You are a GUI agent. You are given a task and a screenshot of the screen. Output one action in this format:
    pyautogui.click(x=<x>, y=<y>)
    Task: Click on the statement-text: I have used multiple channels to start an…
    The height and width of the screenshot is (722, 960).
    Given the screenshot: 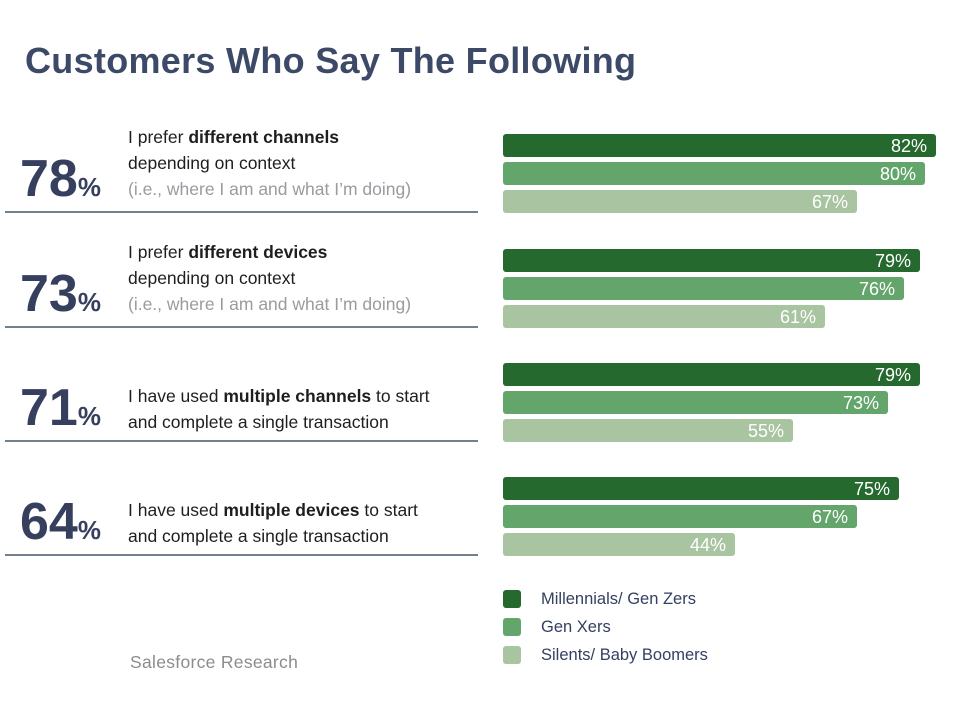 What is the action you would take?
    pyautogui.click(x=312, y=409)
    